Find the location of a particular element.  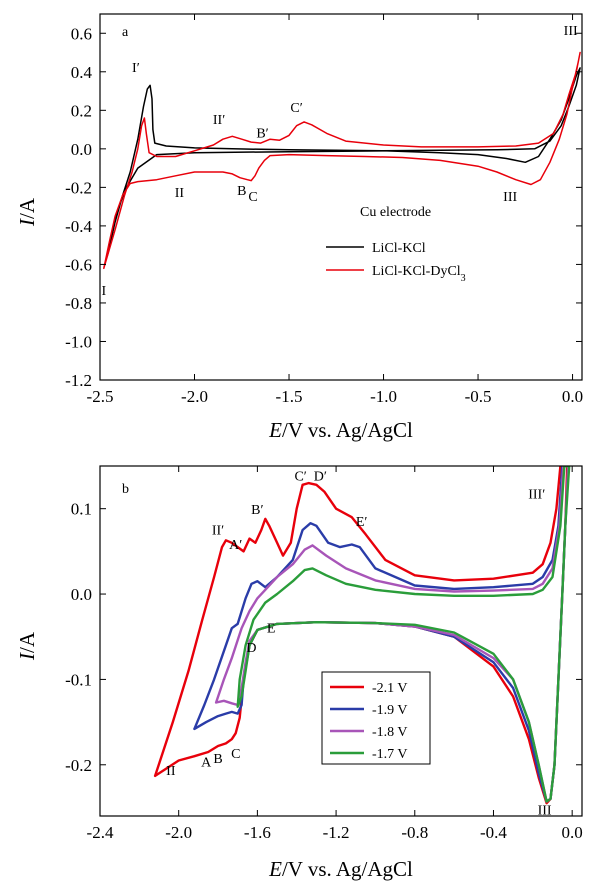

panel-a-ytick-label: 0.2 is located at coordinates (81, 110).